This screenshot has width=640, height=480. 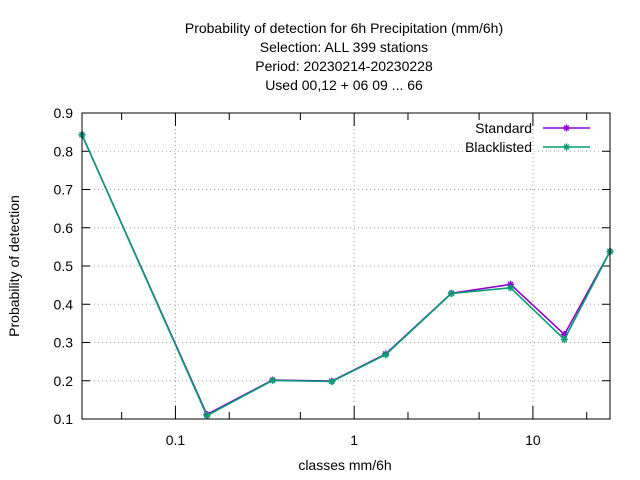 I want to click on y-tick-label: 0.9, so click(x=64, y=113).